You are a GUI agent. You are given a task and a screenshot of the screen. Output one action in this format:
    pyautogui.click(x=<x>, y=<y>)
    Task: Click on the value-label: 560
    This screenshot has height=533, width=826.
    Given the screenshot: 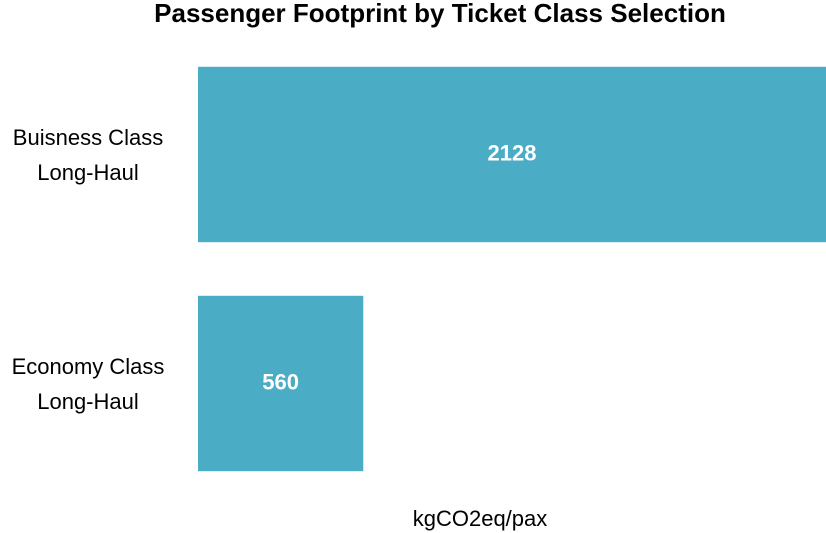 What is the action you would take?
    pyautogui.click(x=280, y=381)
    